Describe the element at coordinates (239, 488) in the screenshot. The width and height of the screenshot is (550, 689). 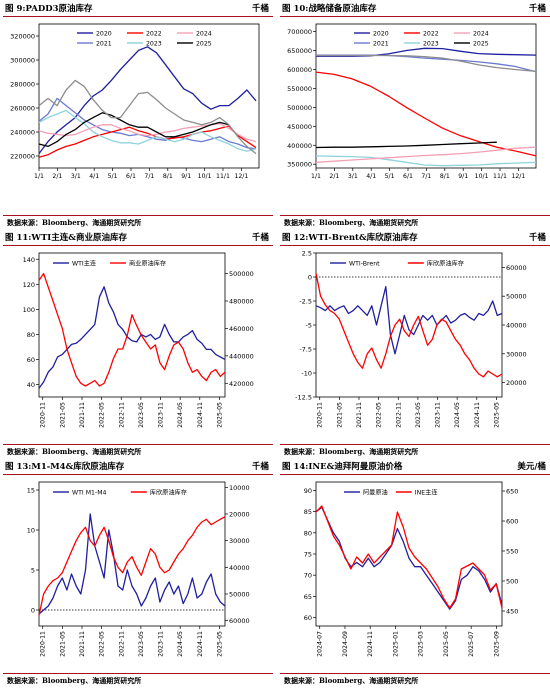
I see `y2-tick-label: 10000` at that location.